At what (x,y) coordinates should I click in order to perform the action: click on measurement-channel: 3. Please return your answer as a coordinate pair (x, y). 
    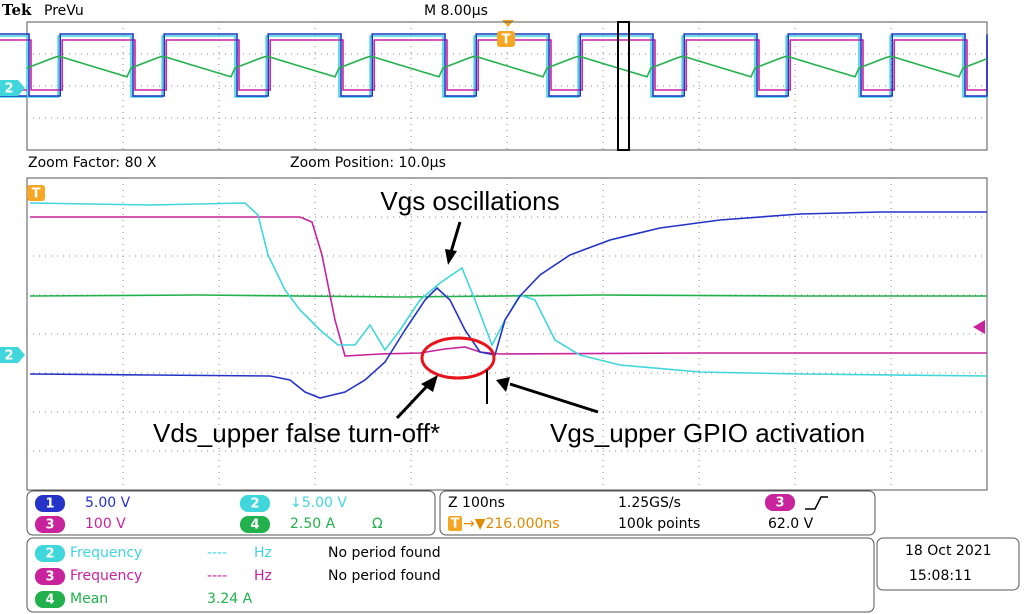
    Looking at the image, I should click on (49, 577).